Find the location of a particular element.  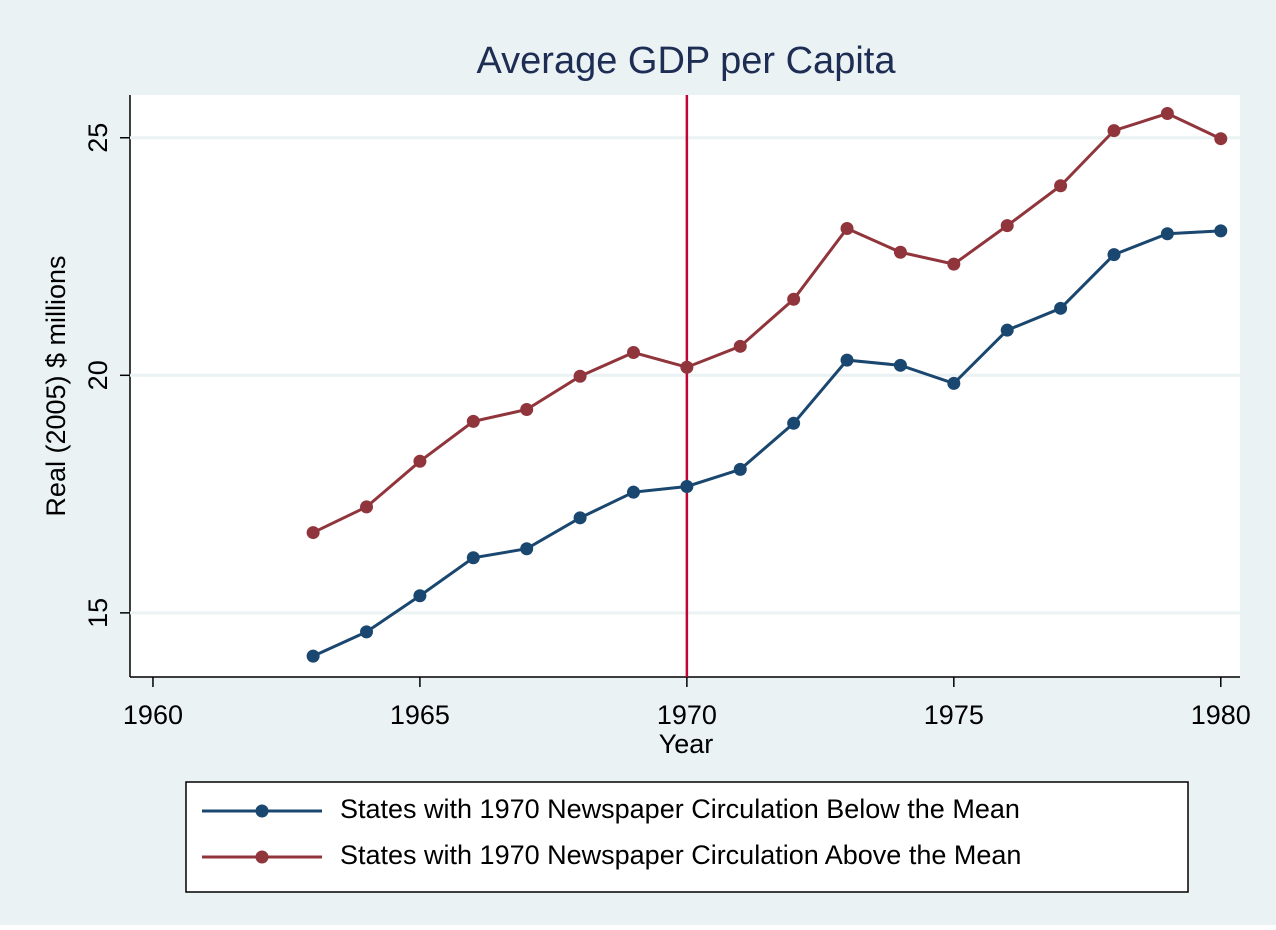

y-tick-label: 15 is located at coordinates (98, 613).